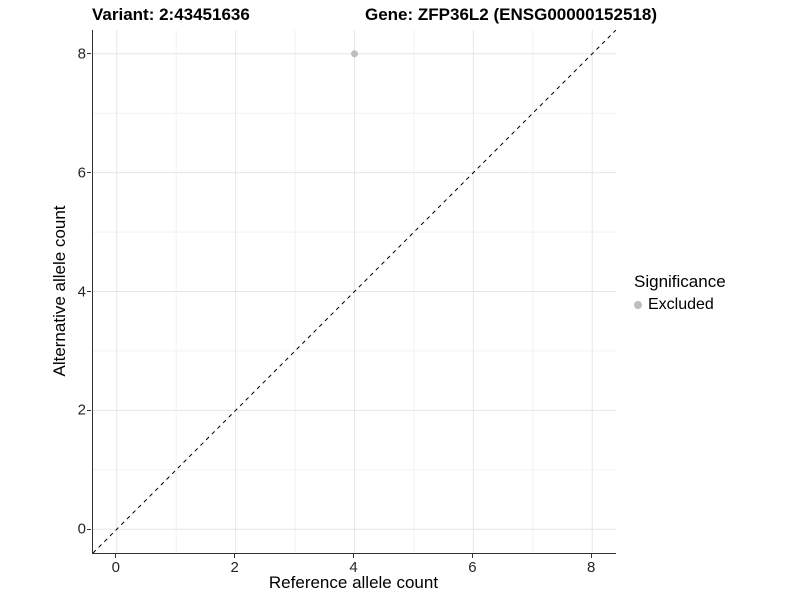 The image size is (800, 600). What do you see at coordinates (353, 582) in the screenshot?
I see `x-axis-title: Reference allele count` at bounding box center [353, 582].